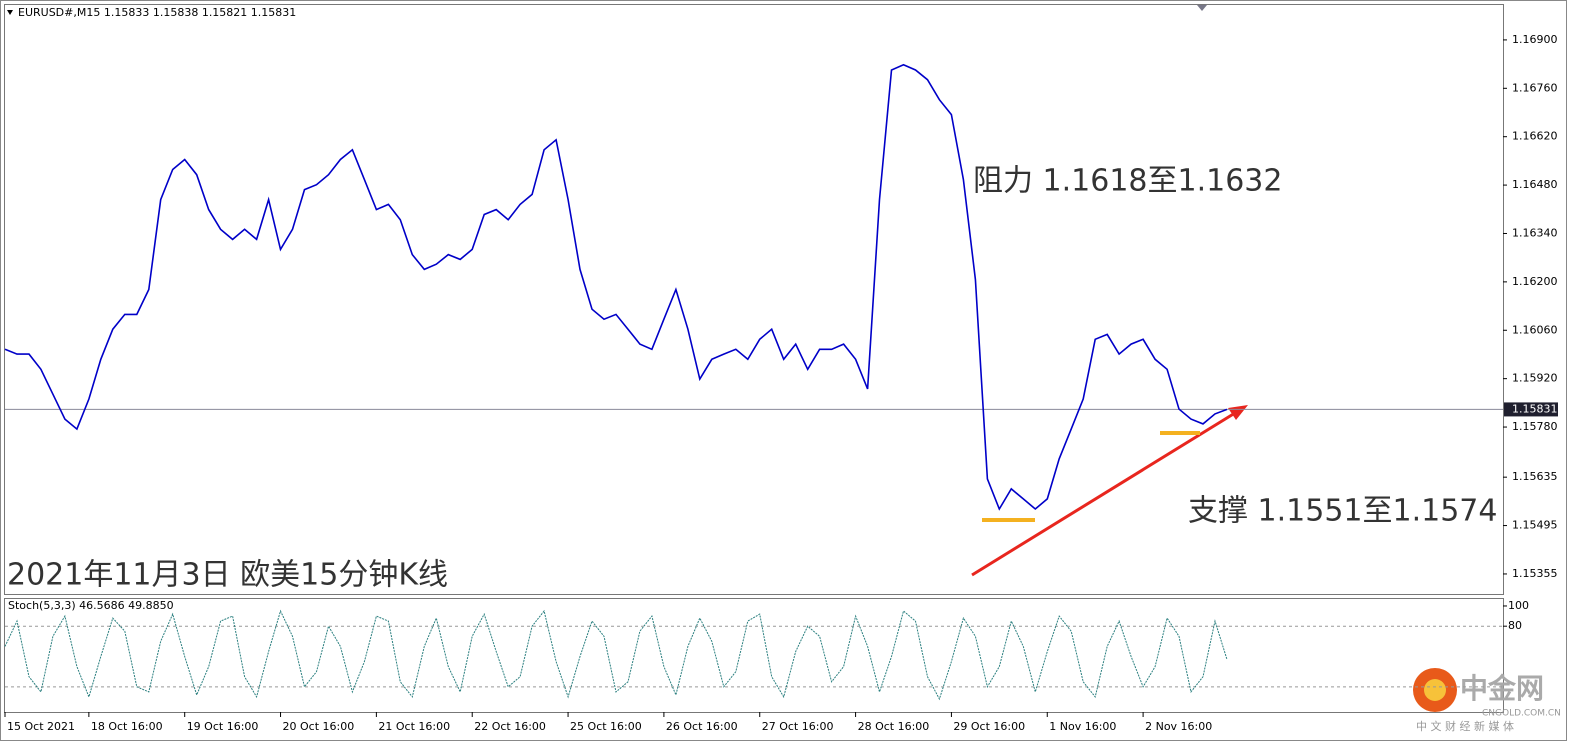  Describe the element at coordinates (1535, 87) in the screenshot. I see `y-tick-label: 1.16760` at that location.